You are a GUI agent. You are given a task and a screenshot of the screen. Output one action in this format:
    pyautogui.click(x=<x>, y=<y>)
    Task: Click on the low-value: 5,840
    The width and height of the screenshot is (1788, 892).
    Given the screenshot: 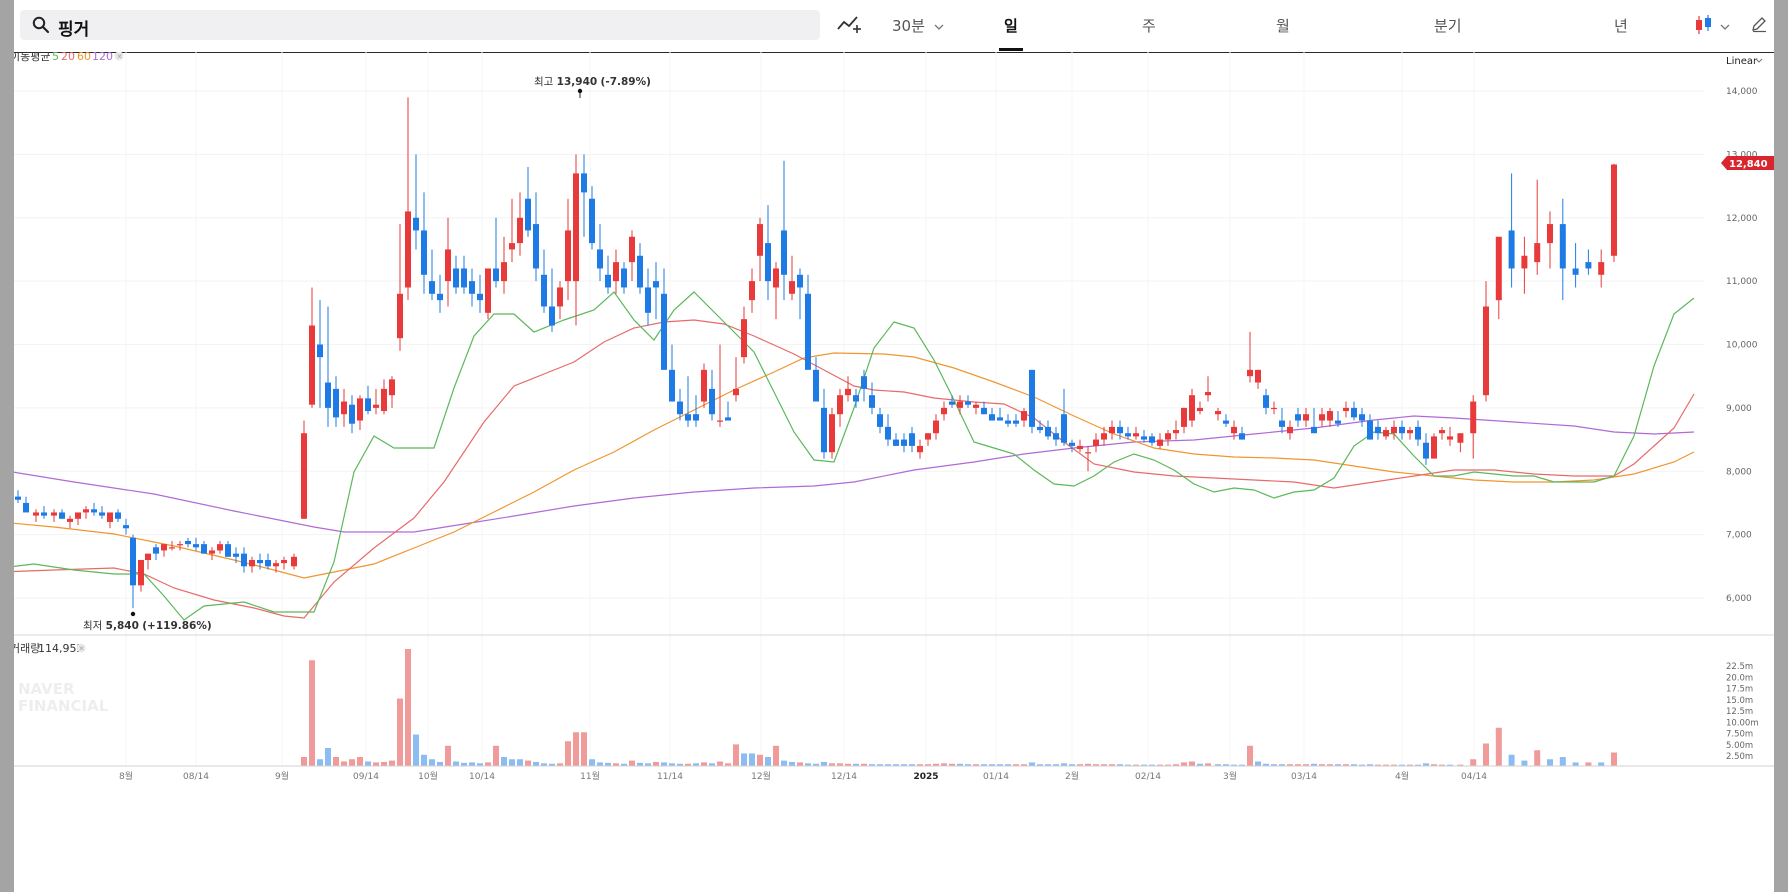 What is the action you would take?
    pyautogui.click(x=122, y=626)
    